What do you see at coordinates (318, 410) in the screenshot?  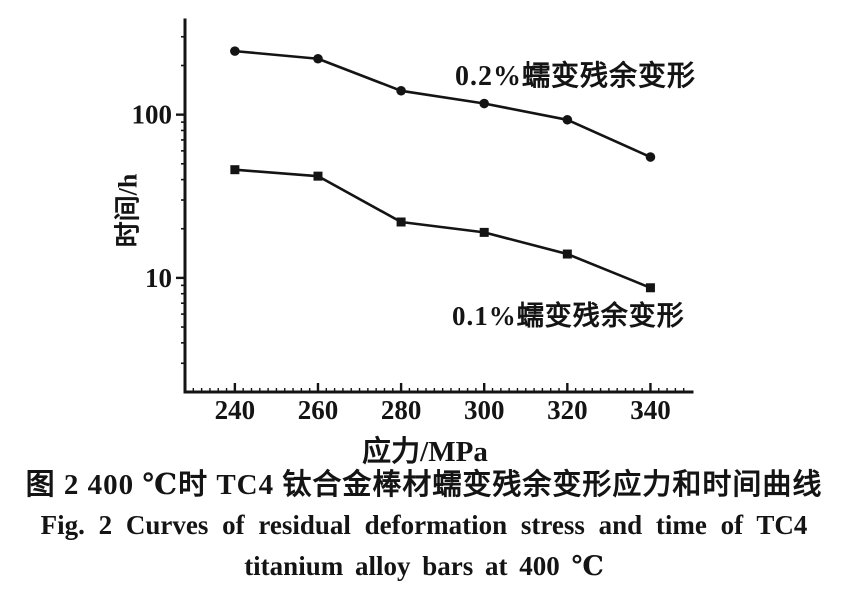 I see `x-tick-label: 260` at bounding box center [318, 410].